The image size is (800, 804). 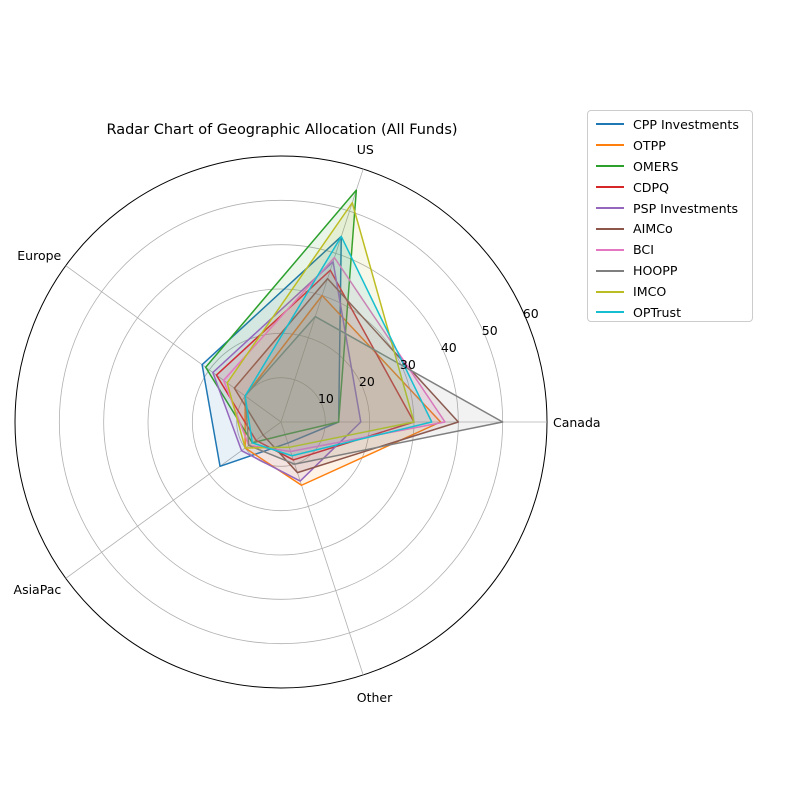 I want to click on radial-tick-label: 10, so click(x=326, y=398).